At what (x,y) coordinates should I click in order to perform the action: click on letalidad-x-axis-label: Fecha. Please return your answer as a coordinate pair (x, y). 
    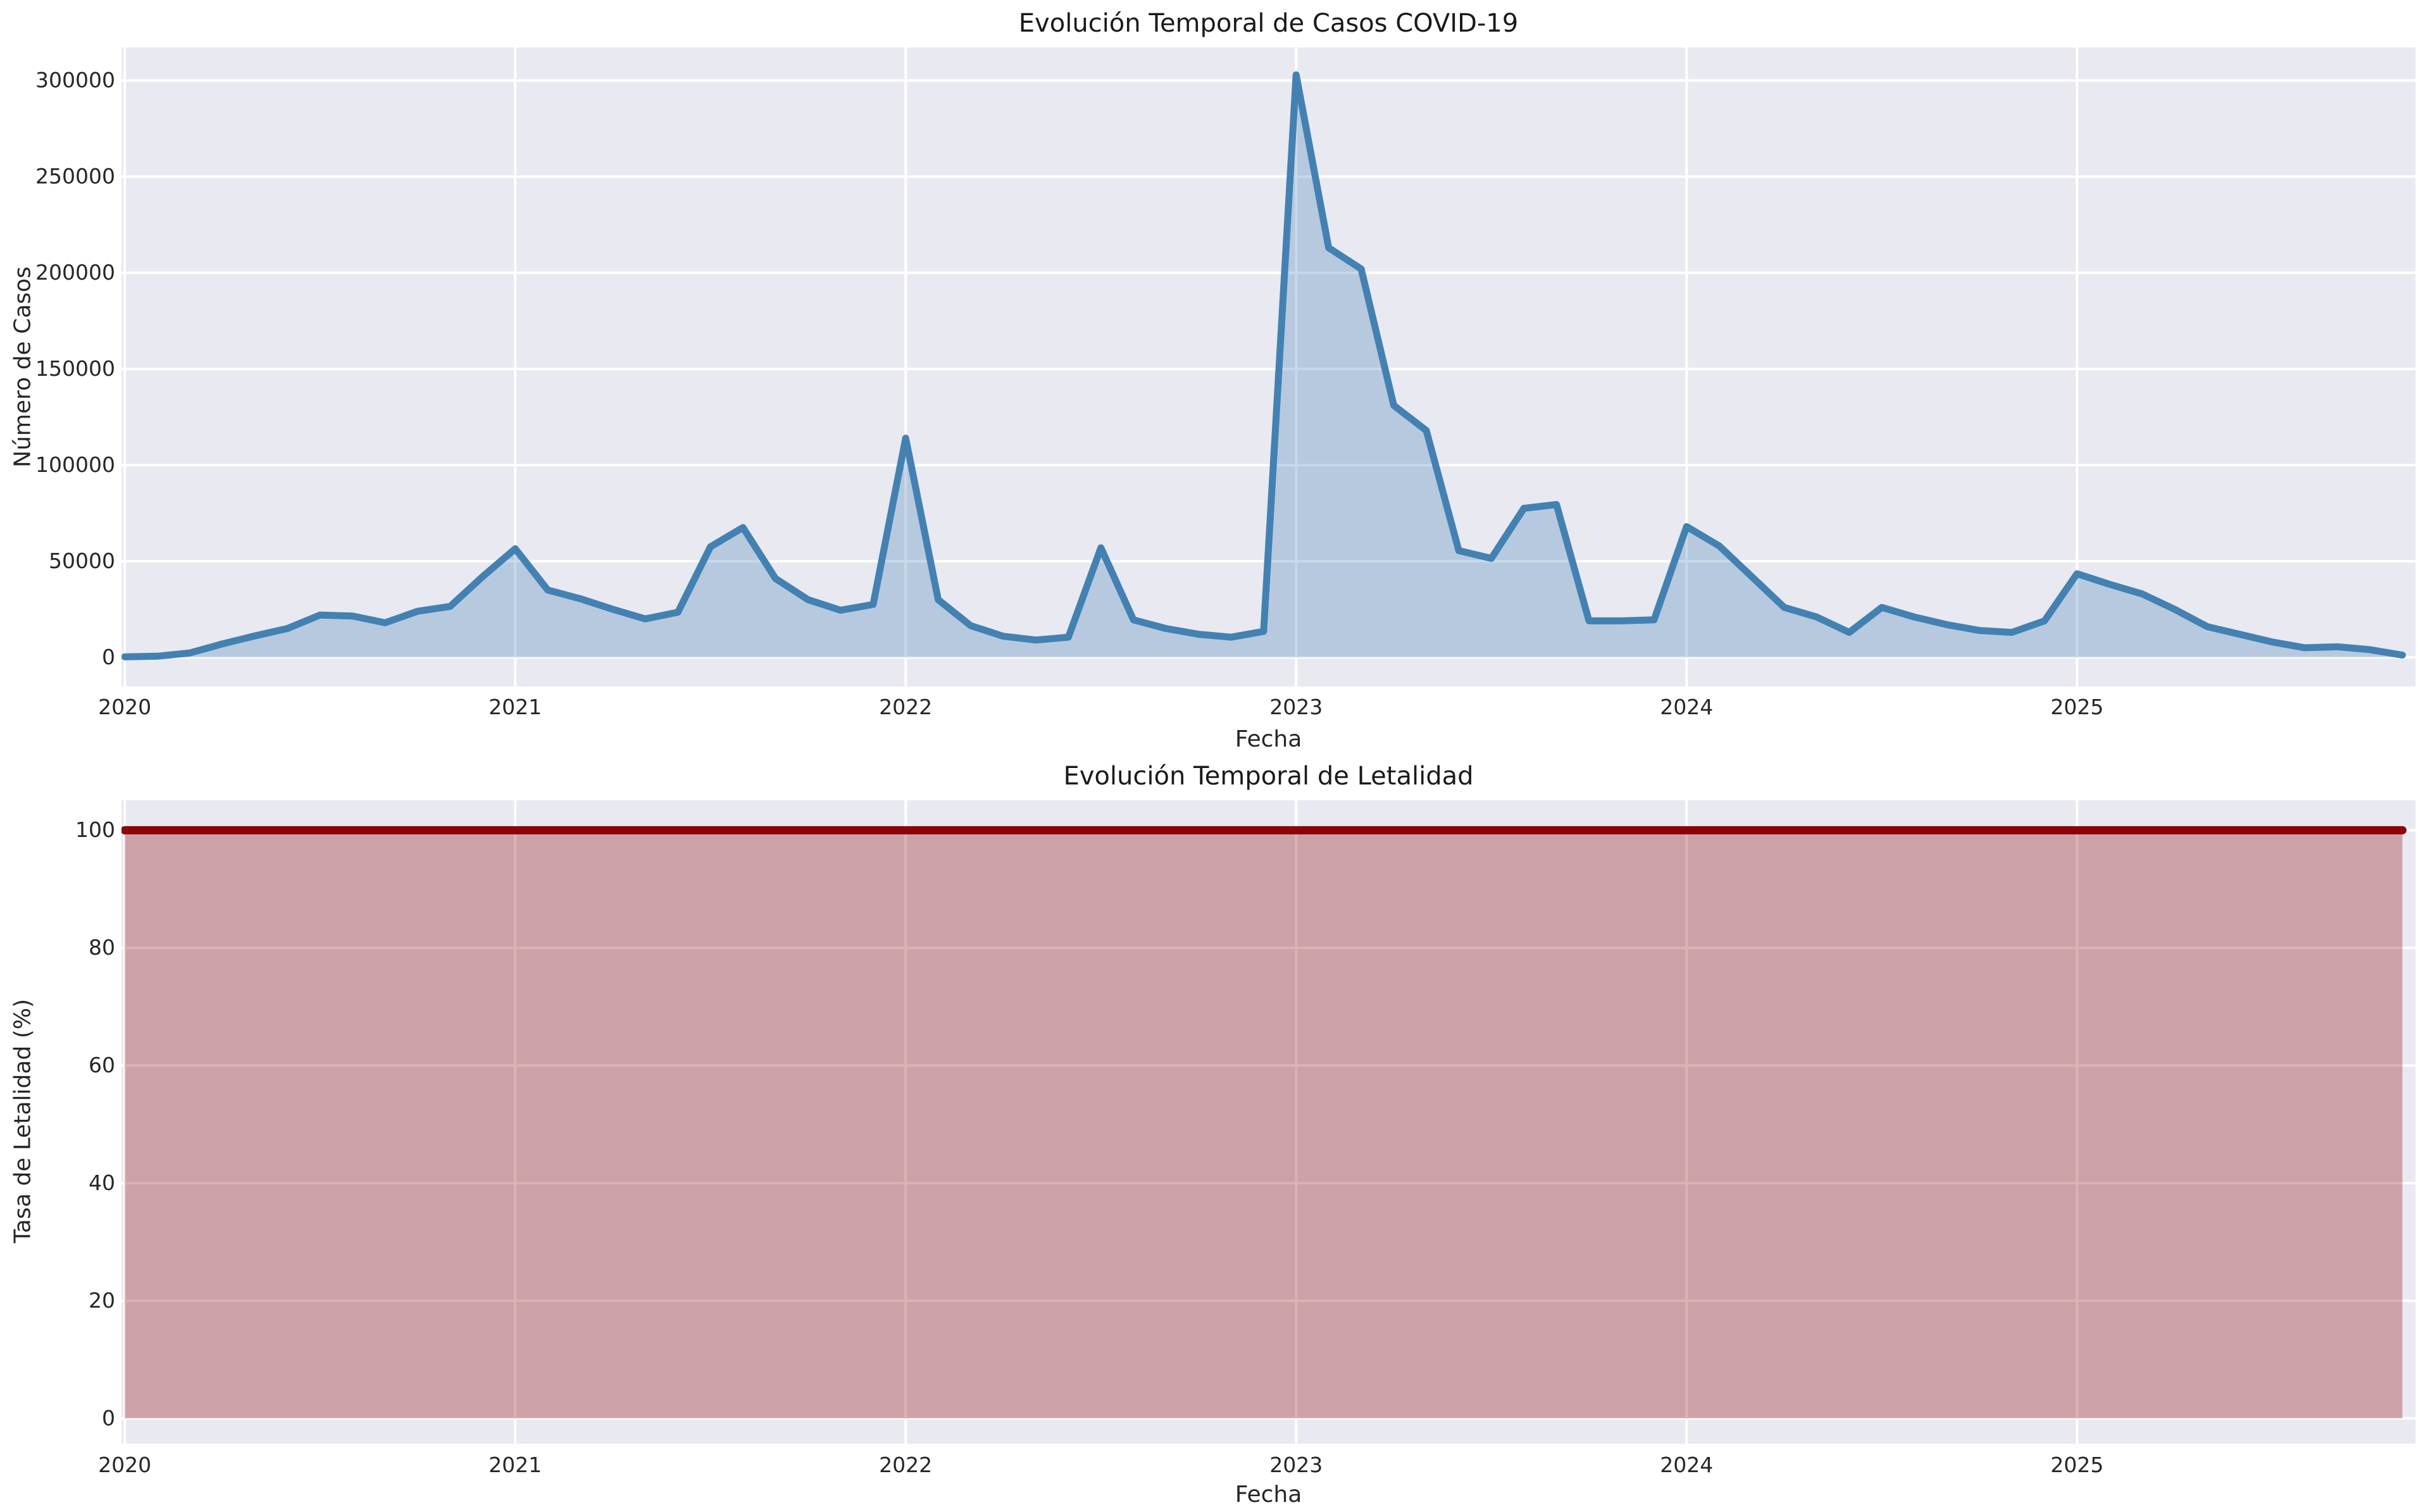
    Looking at the image, I should click on (1268, 1495).